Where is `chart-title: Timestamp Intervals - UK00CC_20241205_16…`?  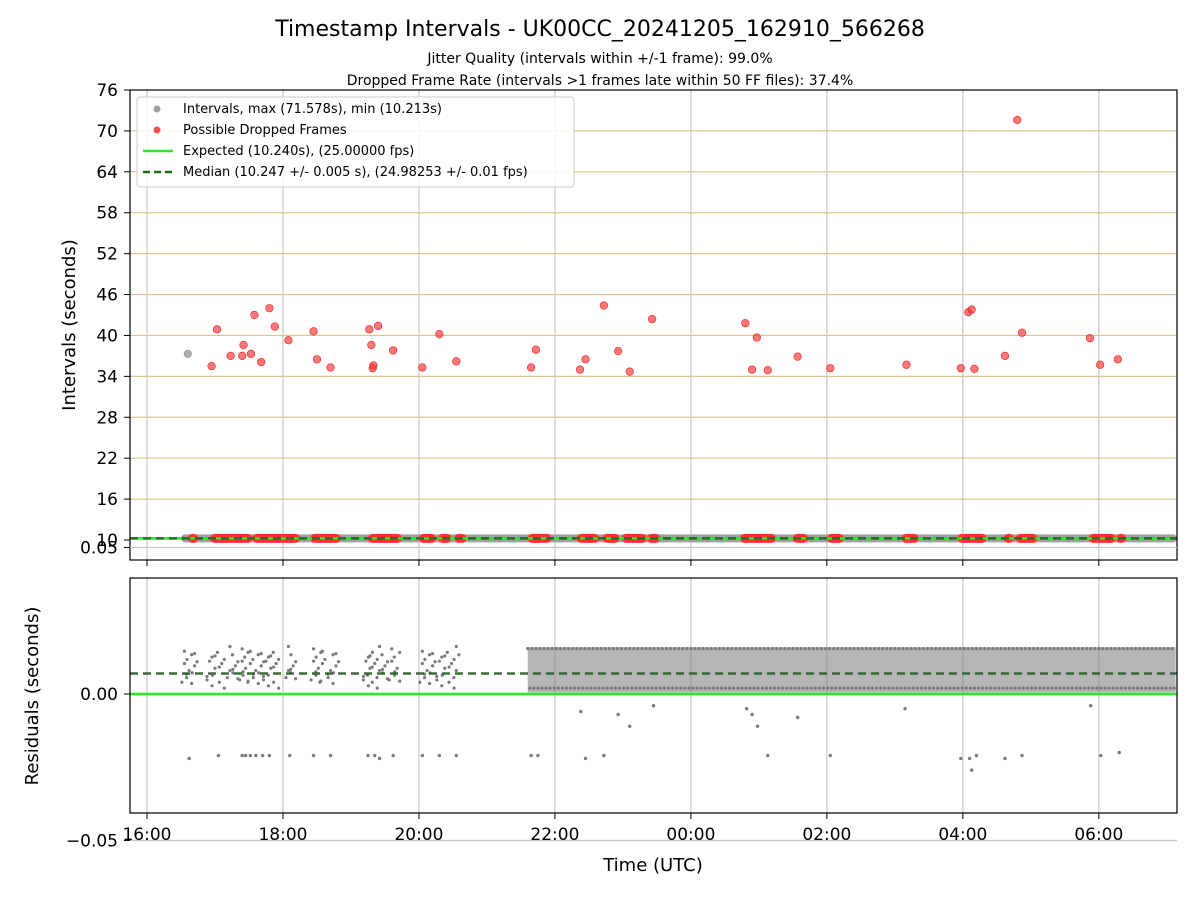
chart-title: Timestamp Intervals - UK00CC_20241205_16… is located at coordinates (599, 29).